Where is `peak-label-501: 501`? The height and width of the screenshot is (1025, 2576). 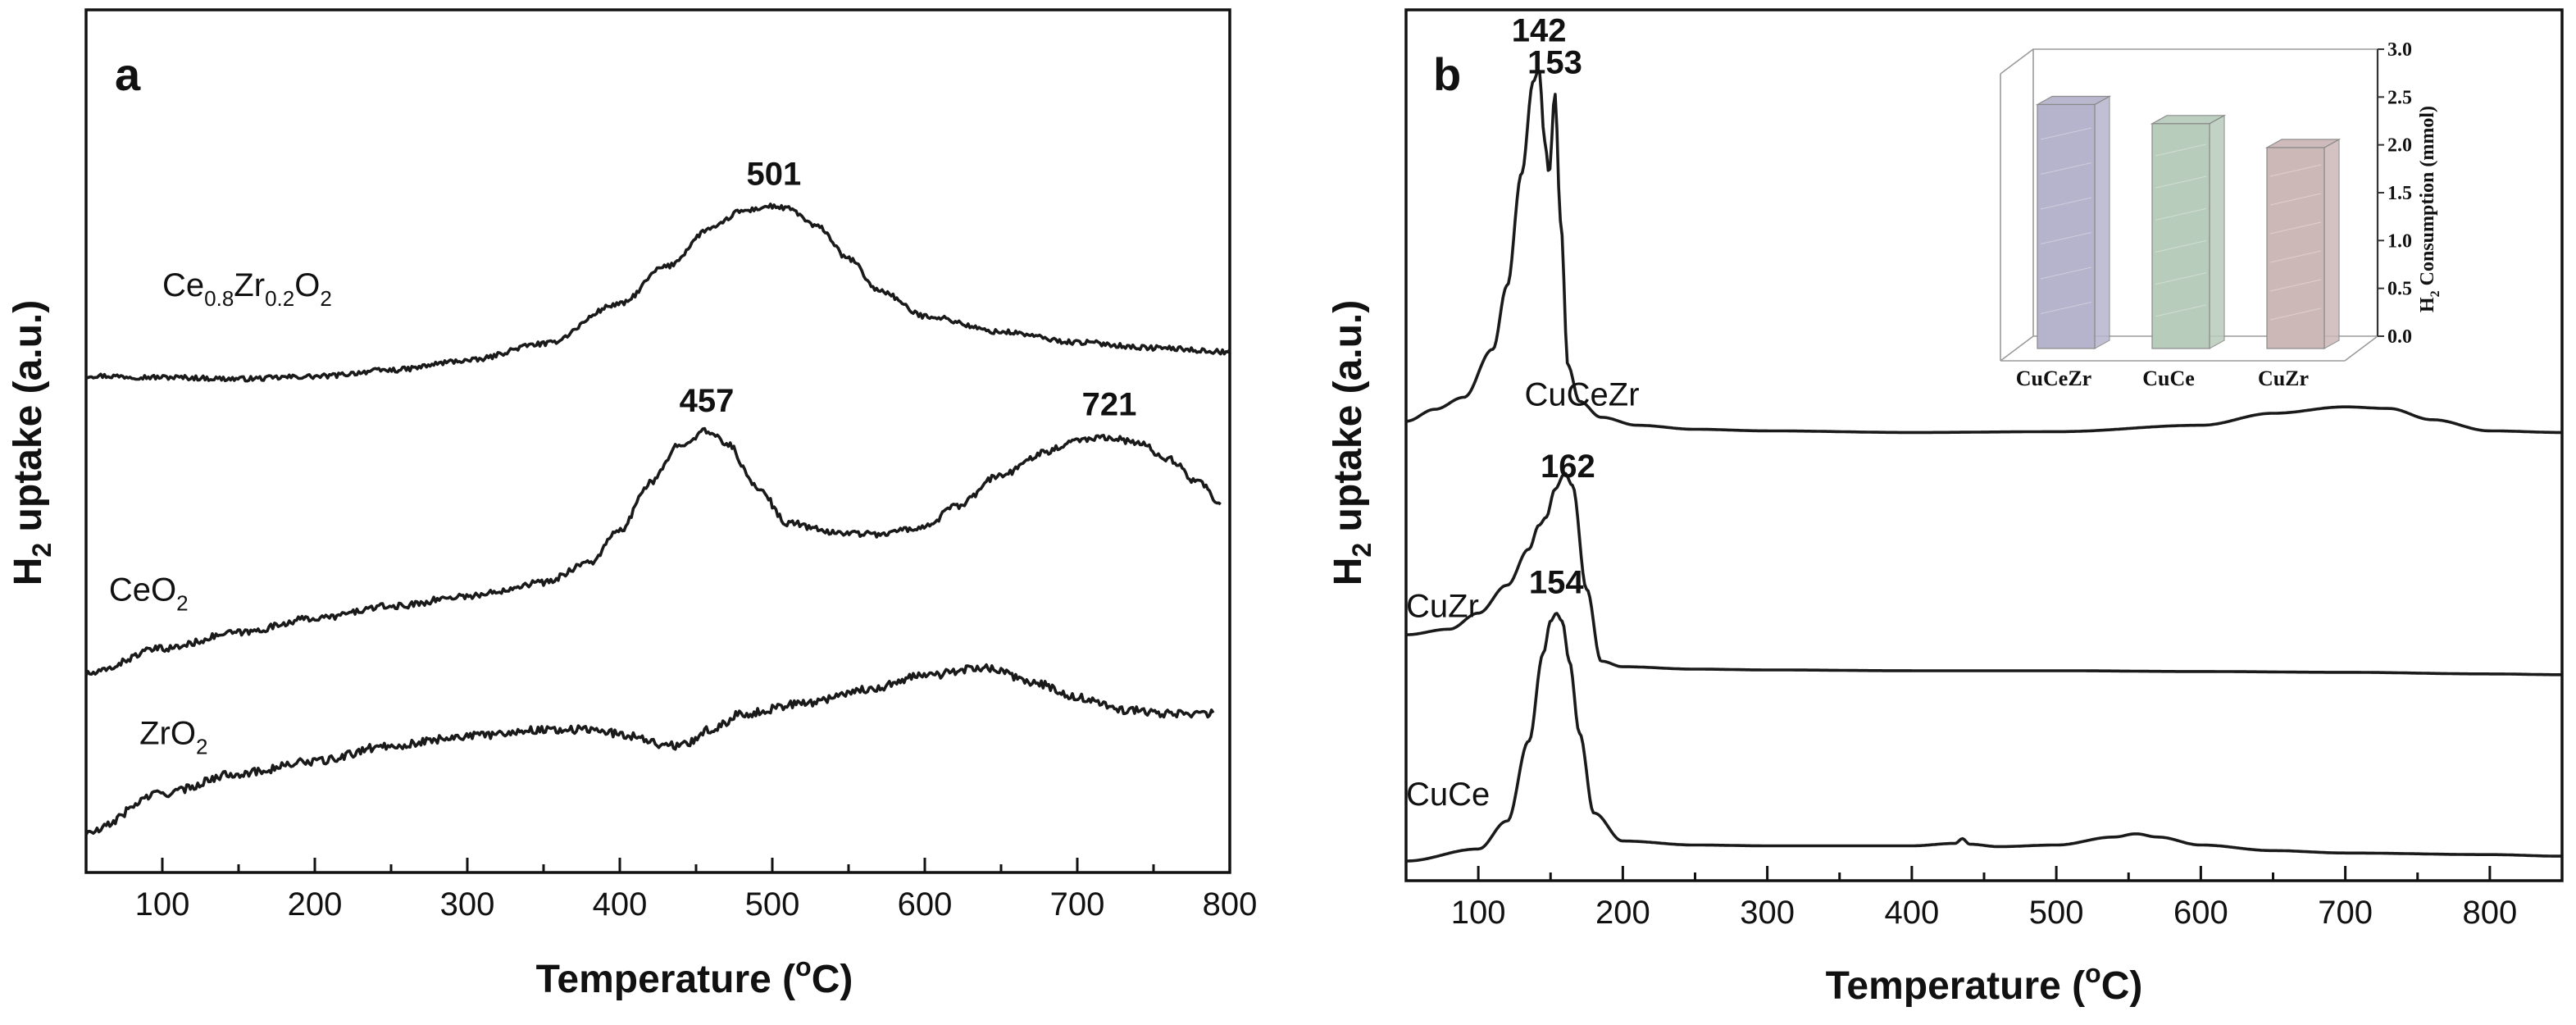
peak-label-501: 501 is located at coordinates (773, 174).